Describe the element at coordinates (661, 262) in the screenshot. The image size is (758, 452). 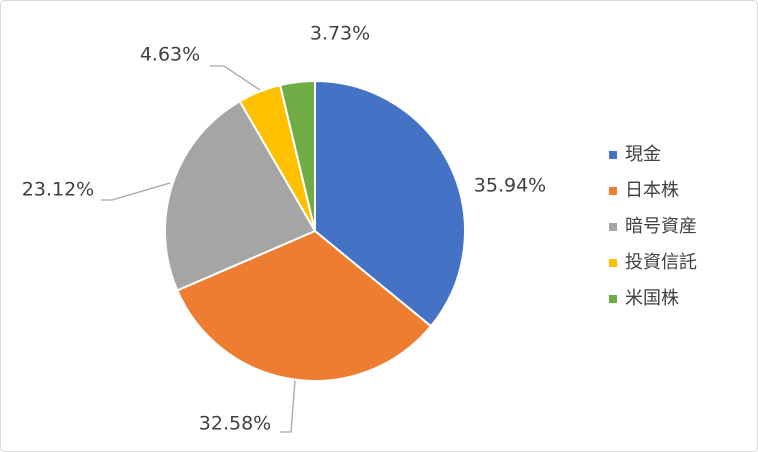
I see `legend-label: 投資信託` at that location.